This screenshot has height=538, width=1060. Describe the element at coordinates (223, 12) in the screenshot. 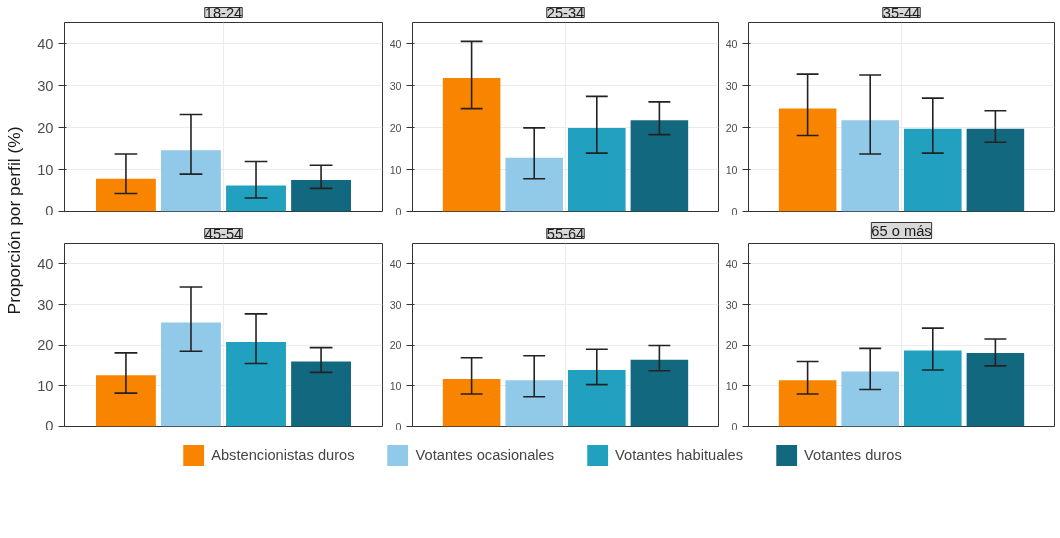

I see `chart-title: 18-24` at that location.